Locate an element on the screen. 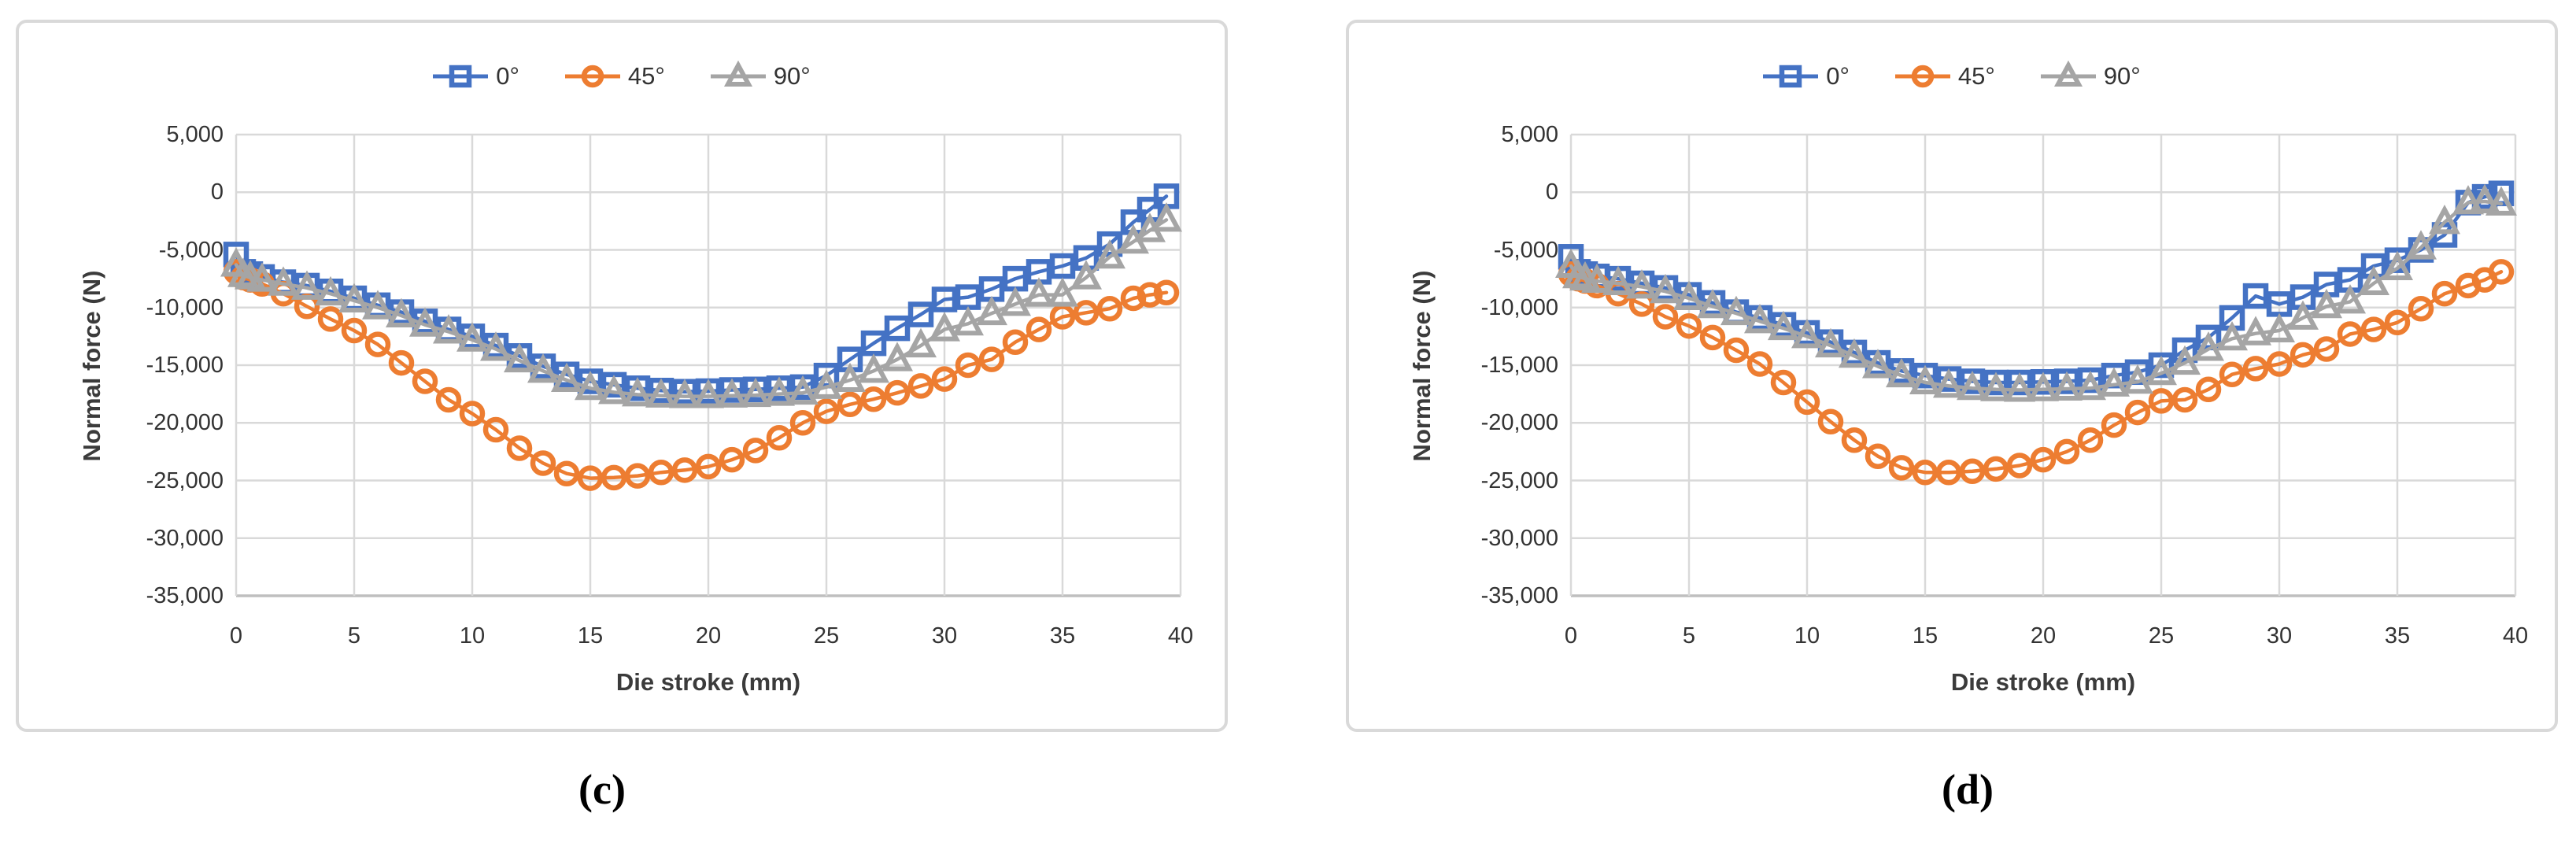 The height and width of the screenshot is (850, 2576). x-tick-label: 5 is located at coordinates (1689, 636).